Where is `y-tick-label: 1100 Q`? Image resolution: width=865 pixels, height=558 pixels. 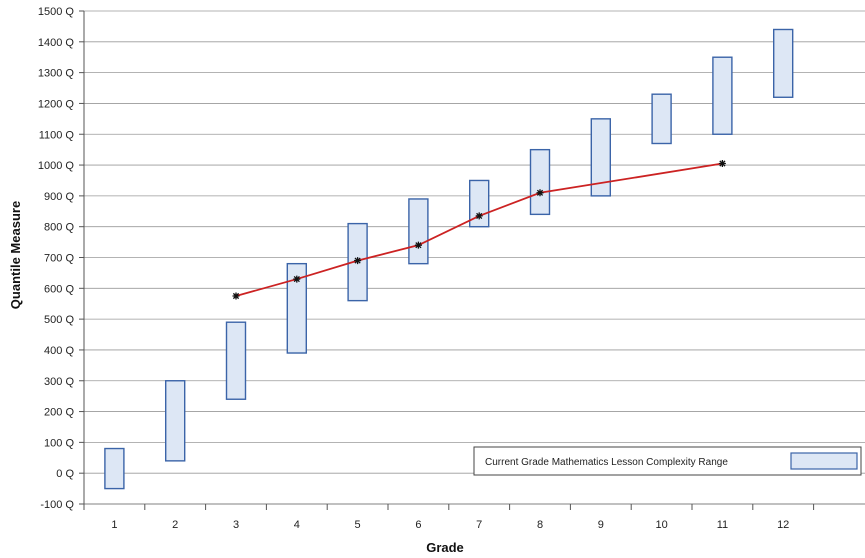 y-tick-label: 1100 Q is located at coordinates (57, 135).